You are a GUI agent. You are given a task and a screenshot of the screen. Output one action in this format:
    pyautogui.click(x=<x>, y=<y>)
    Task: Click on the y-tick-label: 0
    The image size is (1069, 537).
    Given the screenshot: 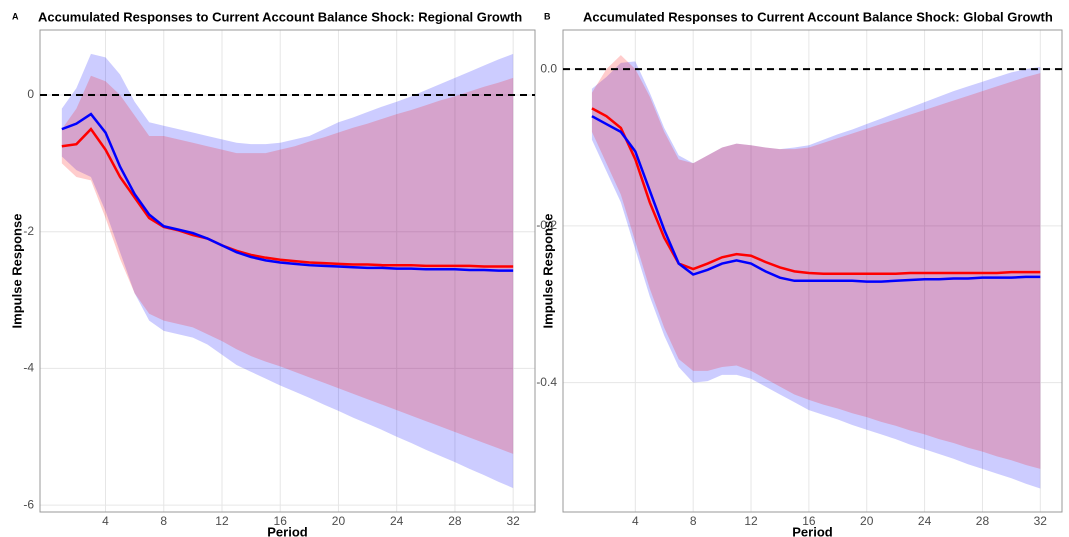 What is the action you would take?
    pyautogui.click(x=30, y=94)
    